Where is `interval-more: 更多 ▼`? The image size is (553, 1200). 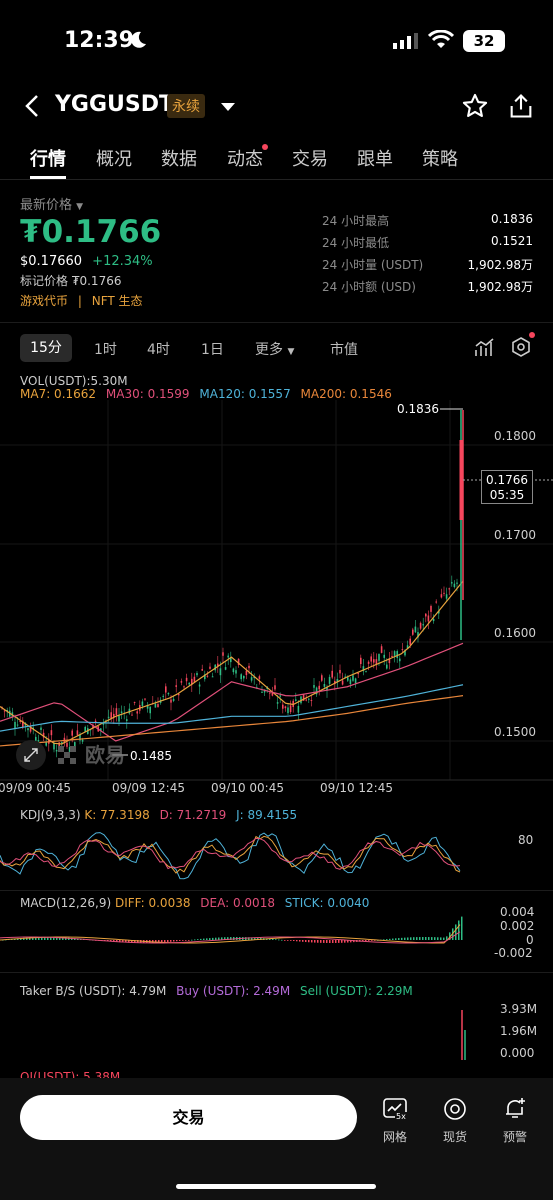 interval-more: 更多 ▼ is located at coordinates (275, 350).